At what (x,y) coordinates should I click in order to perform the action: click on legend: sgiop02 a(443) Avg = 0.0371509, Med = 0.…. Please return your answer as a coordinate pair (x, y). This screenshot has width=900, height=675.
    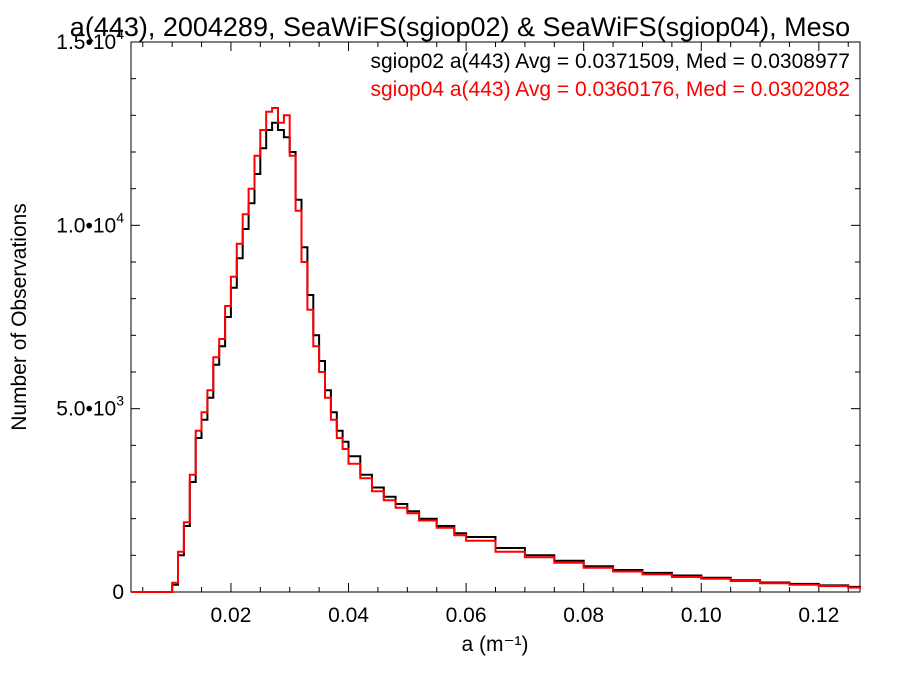
    Looking at the image, I should click on (610, 75).